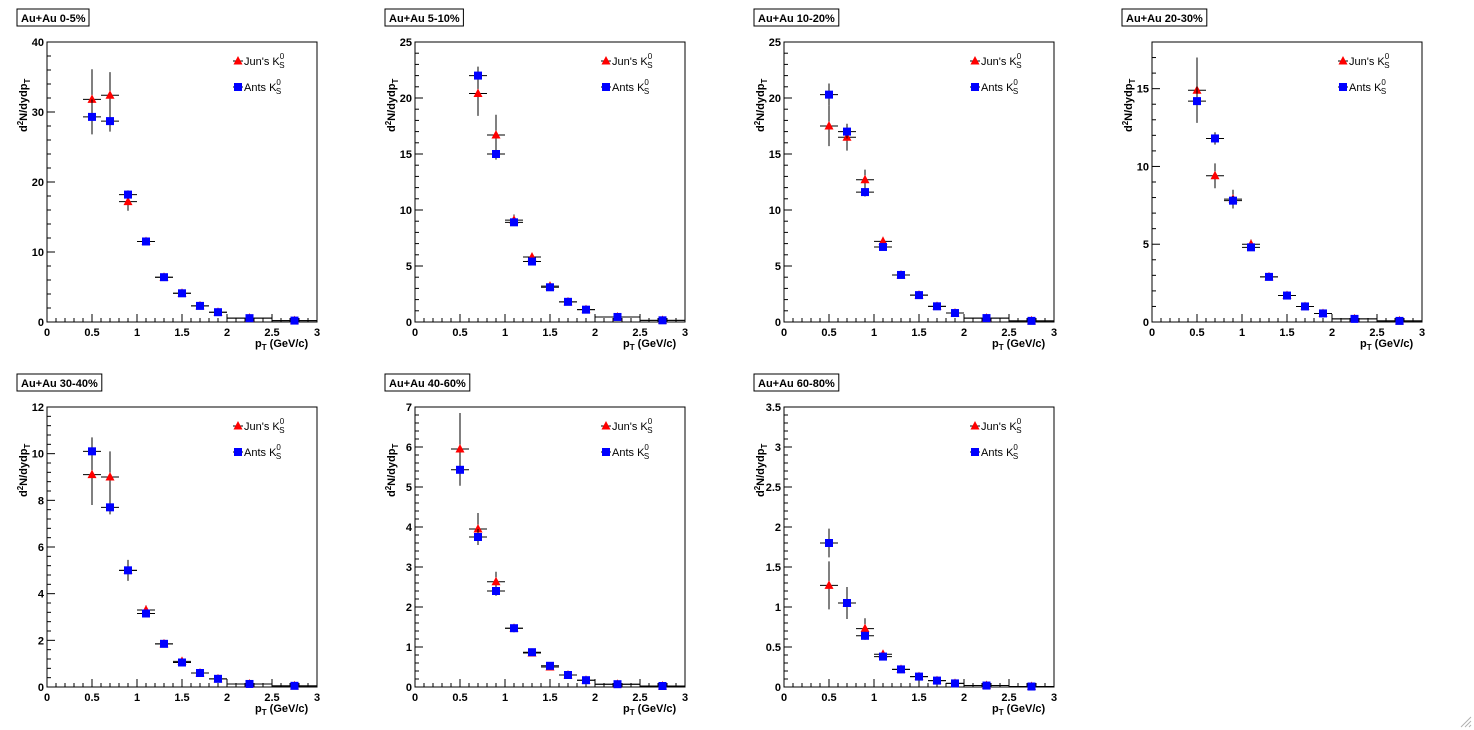 This screenshot has width=1474, height=730. What do you see at coordinates (59, 384) in the screenshot?
I see `chart-title: Au+Au 30-40%` at bounding box center [59, 384].